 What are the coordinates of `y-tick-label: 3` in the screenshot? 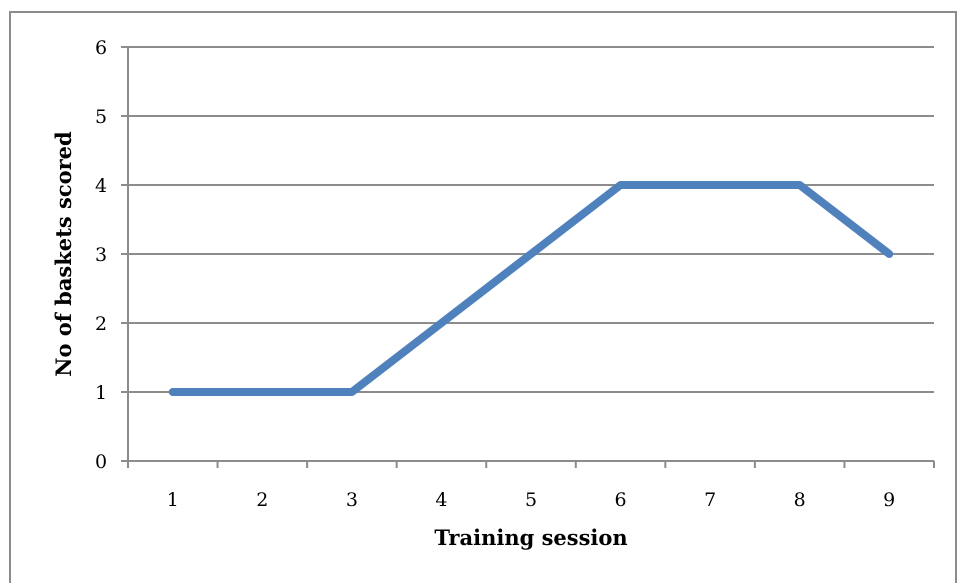 It's located at (101, 255).